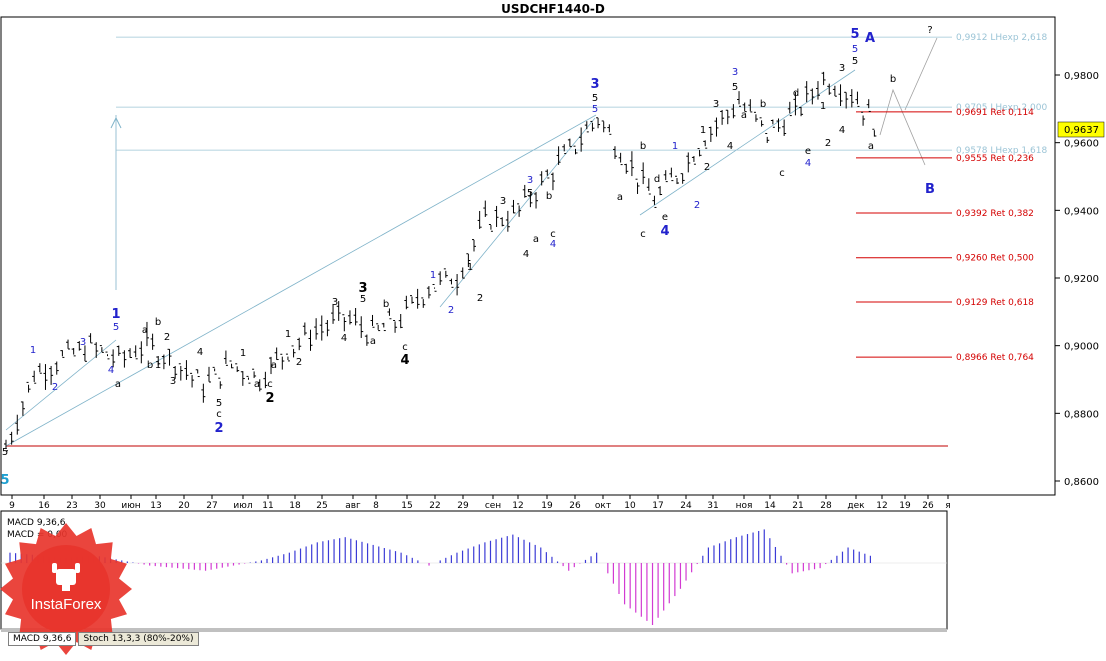 The image size is (1106, 661). Describe the element at coordinates (657, 506) in the screenshot. I see `time-tick-label: 17` at that location.